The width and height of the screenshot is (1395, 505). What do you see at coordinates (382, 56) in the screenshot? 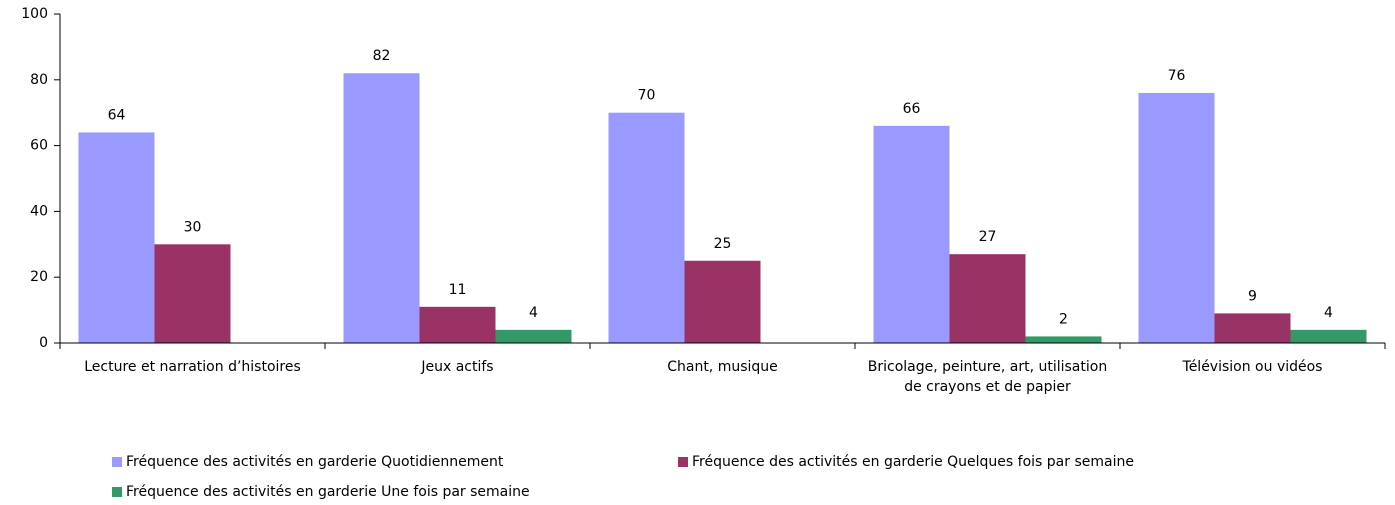
I see `data-label: 82` at bounding box center [382, 56].